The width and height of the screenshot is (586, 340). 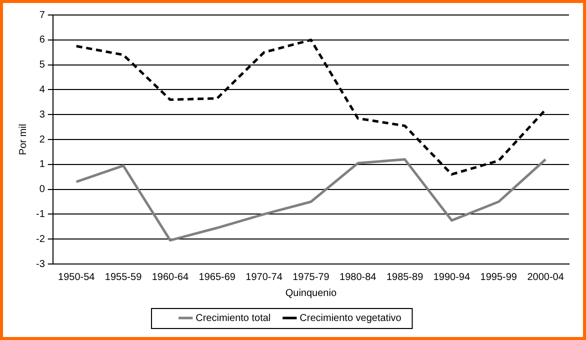 I want to click on y-tick-label: 6, so click(x=42, y=40).